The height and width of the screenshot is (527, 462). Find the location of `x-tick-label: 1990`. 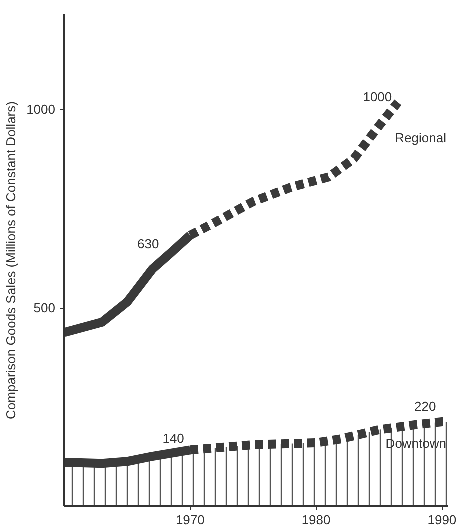

x-tick-label: 1990 is located at coordinates (442, 519).